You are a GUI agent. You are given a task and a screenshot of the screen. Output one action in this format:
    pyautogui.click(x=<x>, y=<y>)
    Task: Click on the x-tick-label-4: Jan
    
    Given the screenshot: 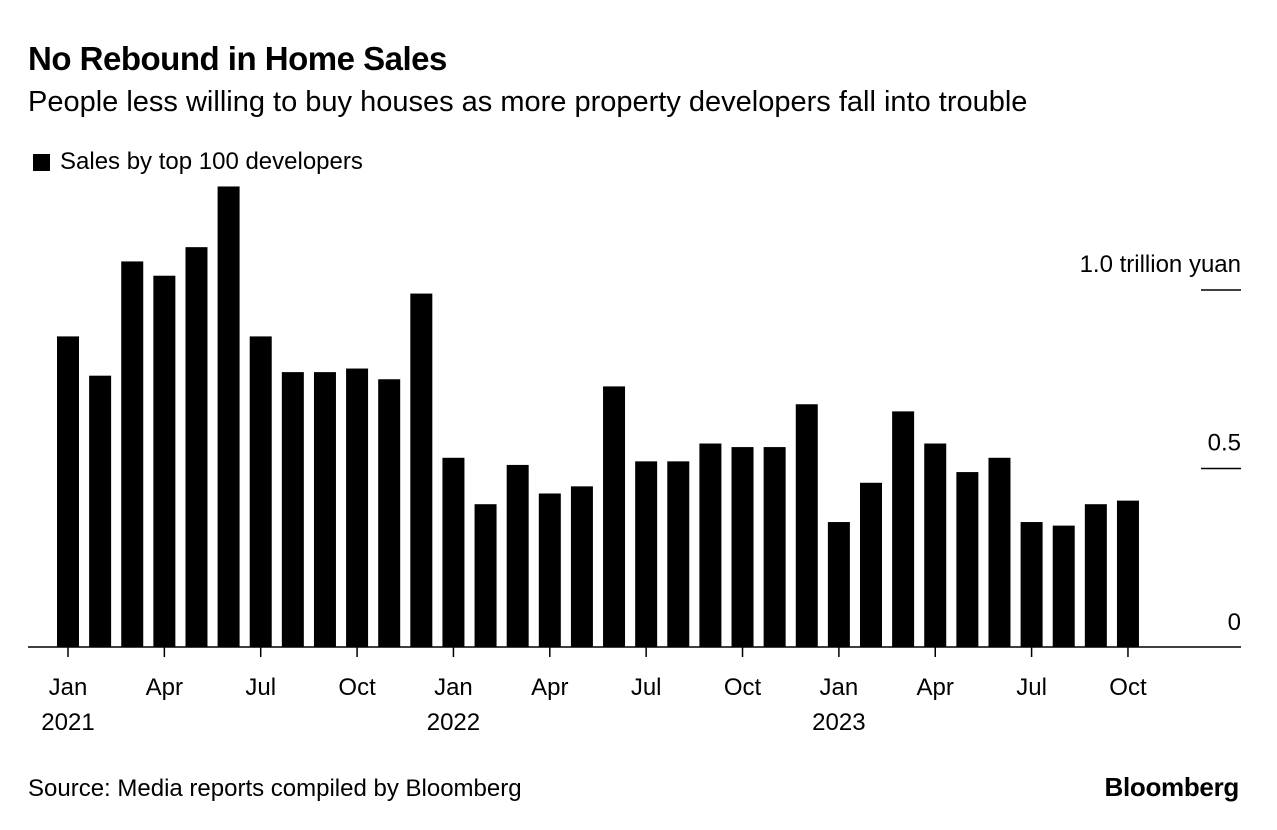 What is the action you would take?
    pyautogui.click(x=453, y=687)
    